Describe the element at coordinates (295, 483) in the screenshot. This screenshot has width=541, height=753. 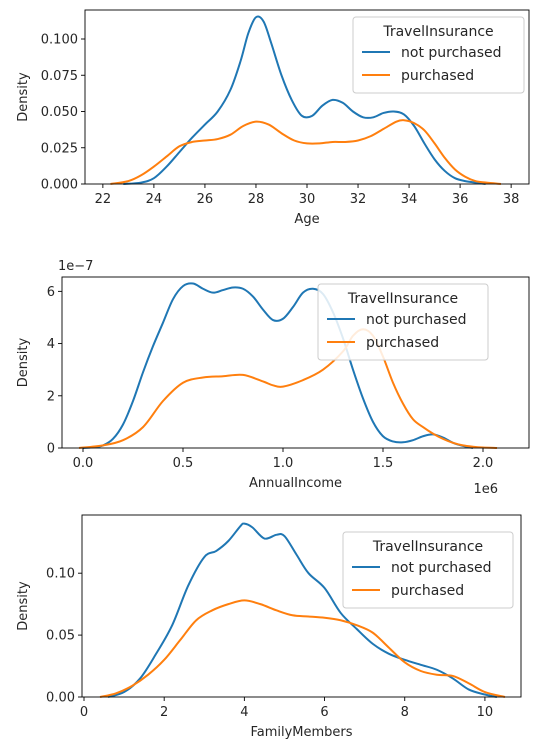
I see `x-axis-label: AnnualIncome` at that location.